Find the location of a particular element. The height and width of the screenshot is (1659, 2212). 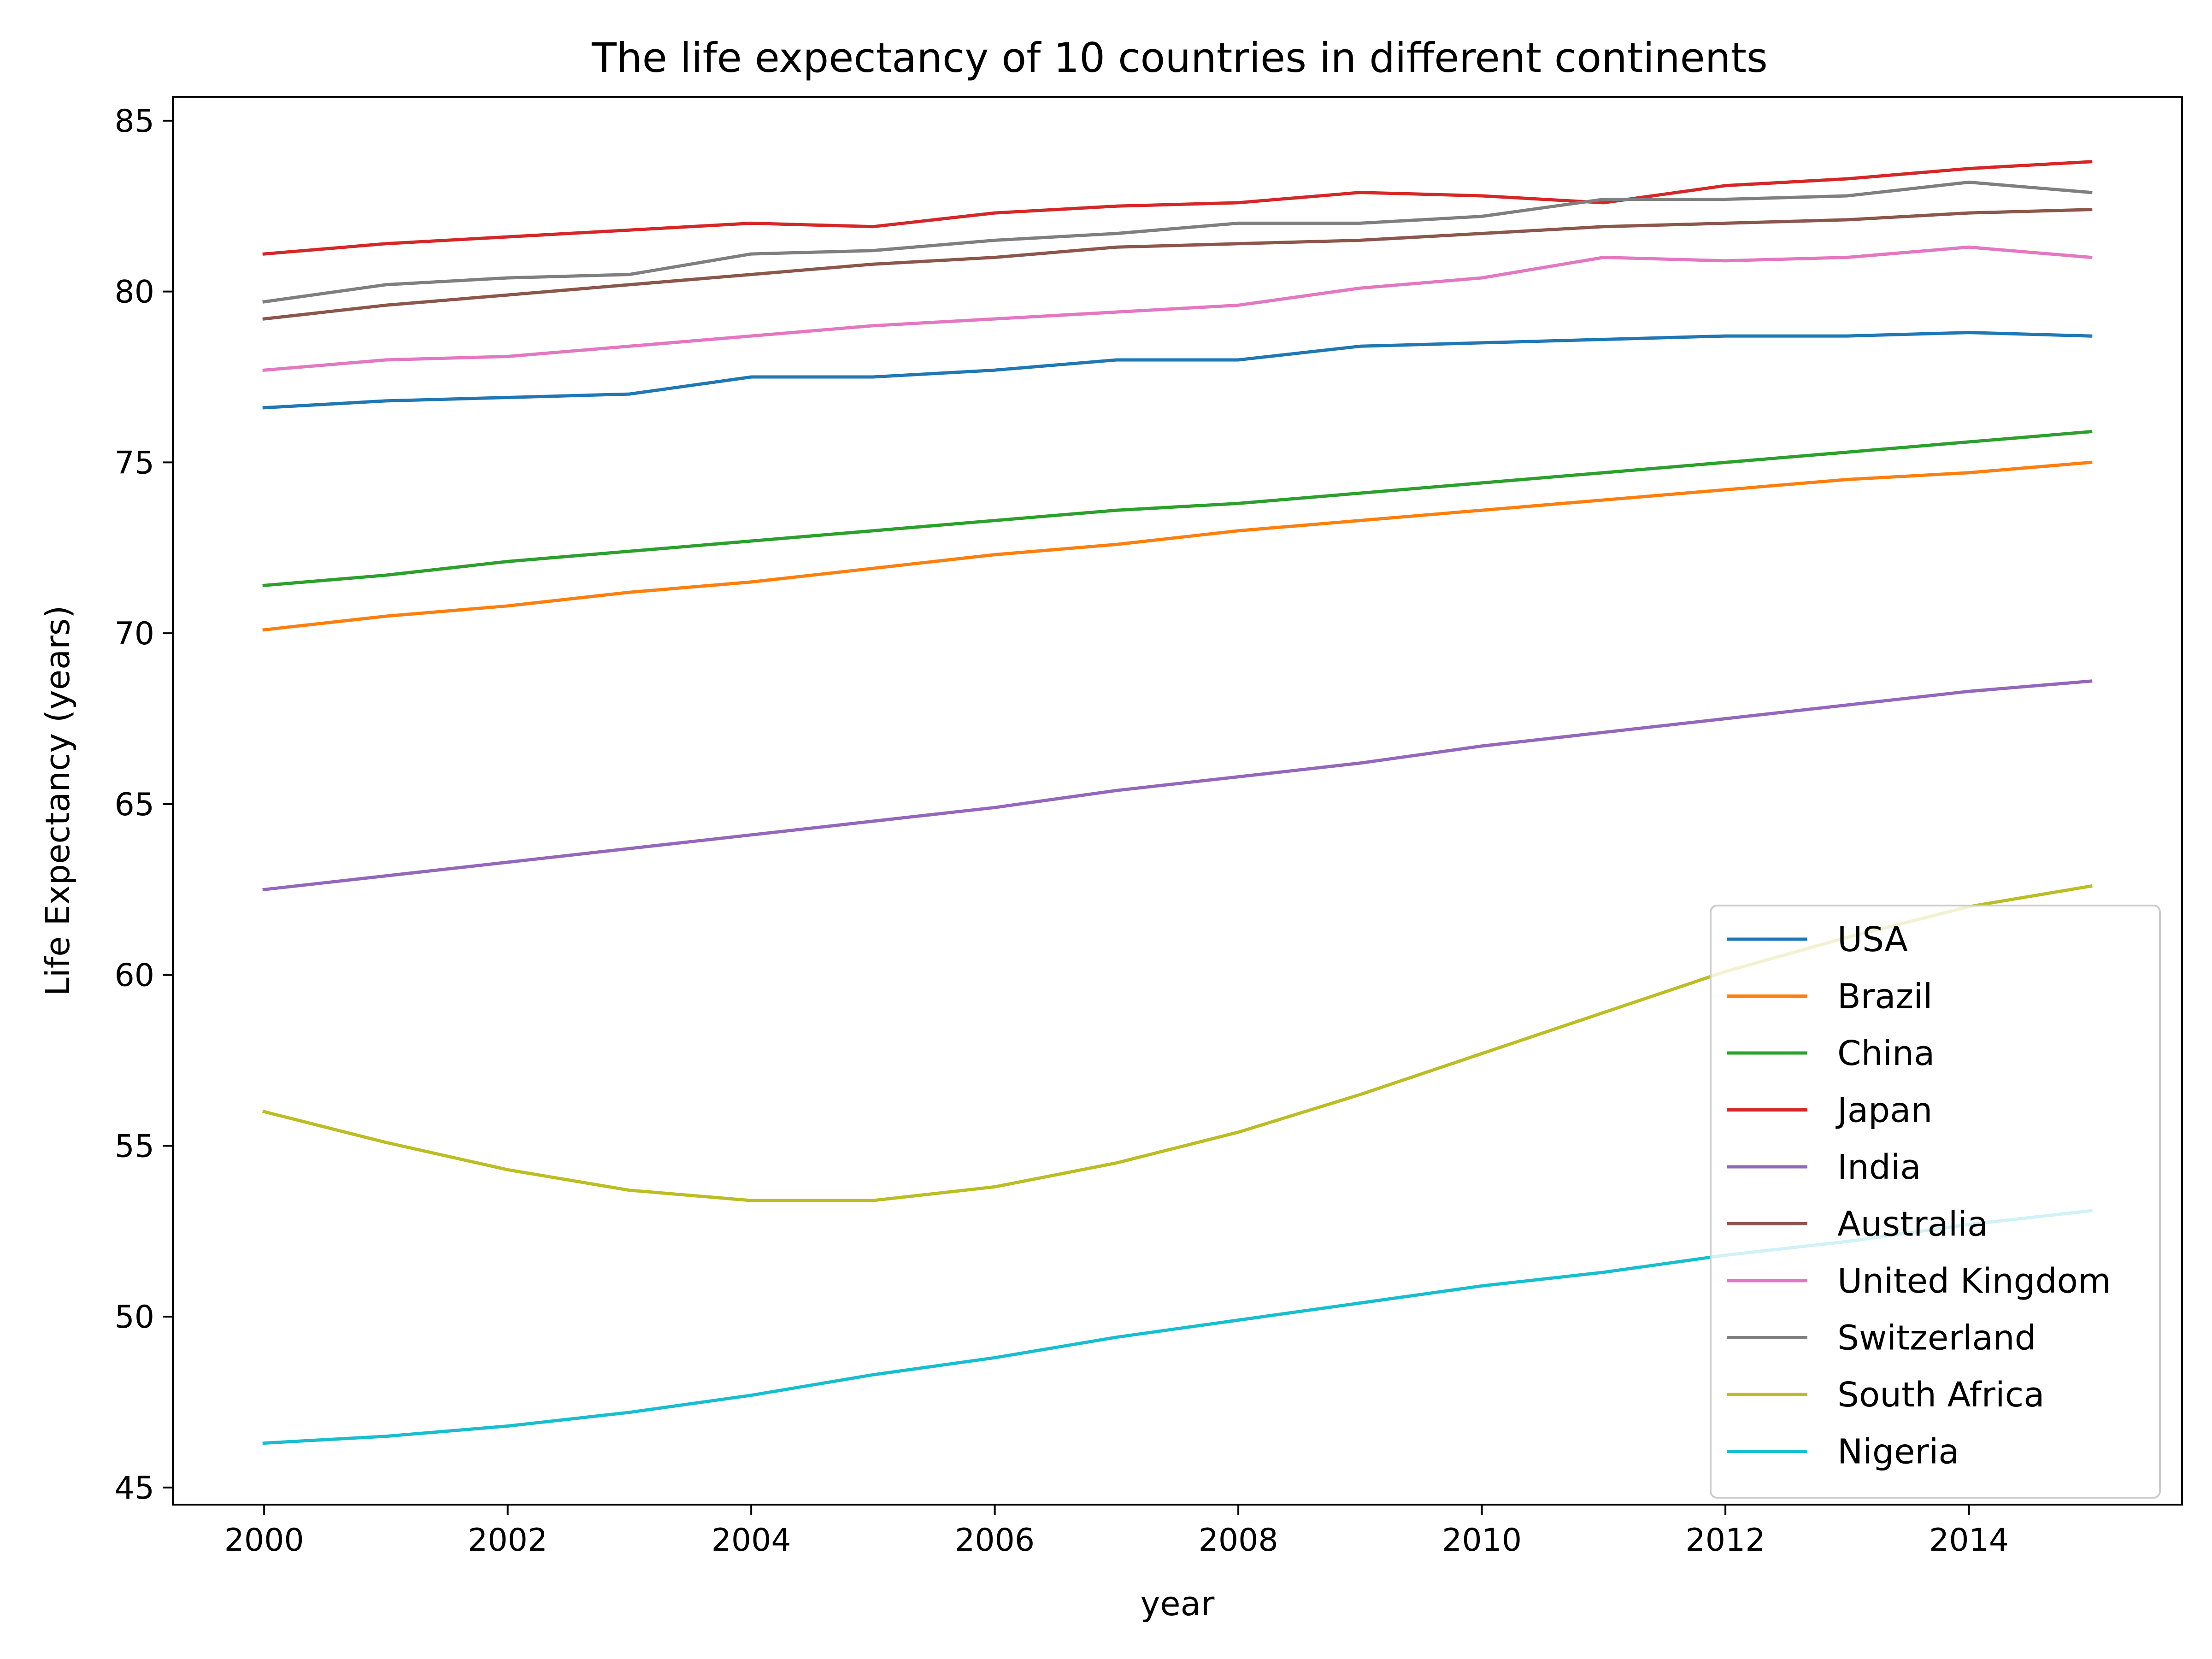

y-axis-label: Life Expectancy (years) is located at coordinates (57, 801).